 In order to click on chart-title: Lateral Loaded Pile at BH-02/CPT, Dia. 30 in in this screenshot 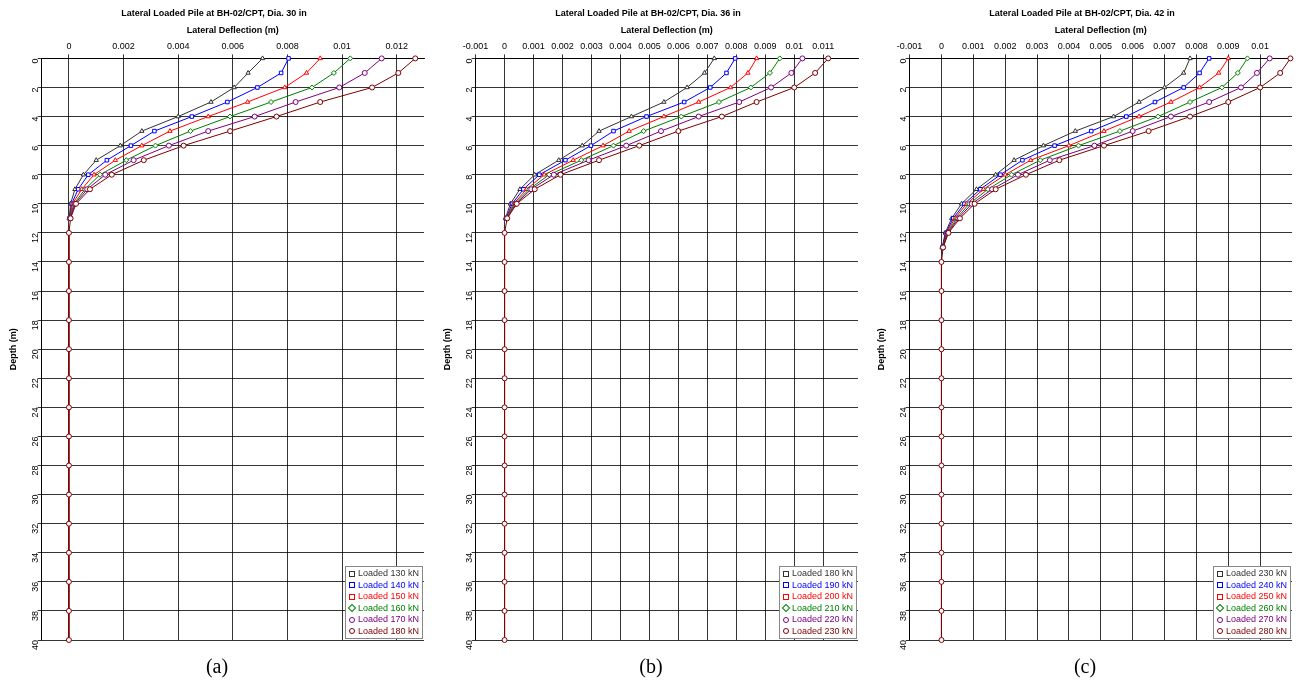, I will do `click(214, 12)`.